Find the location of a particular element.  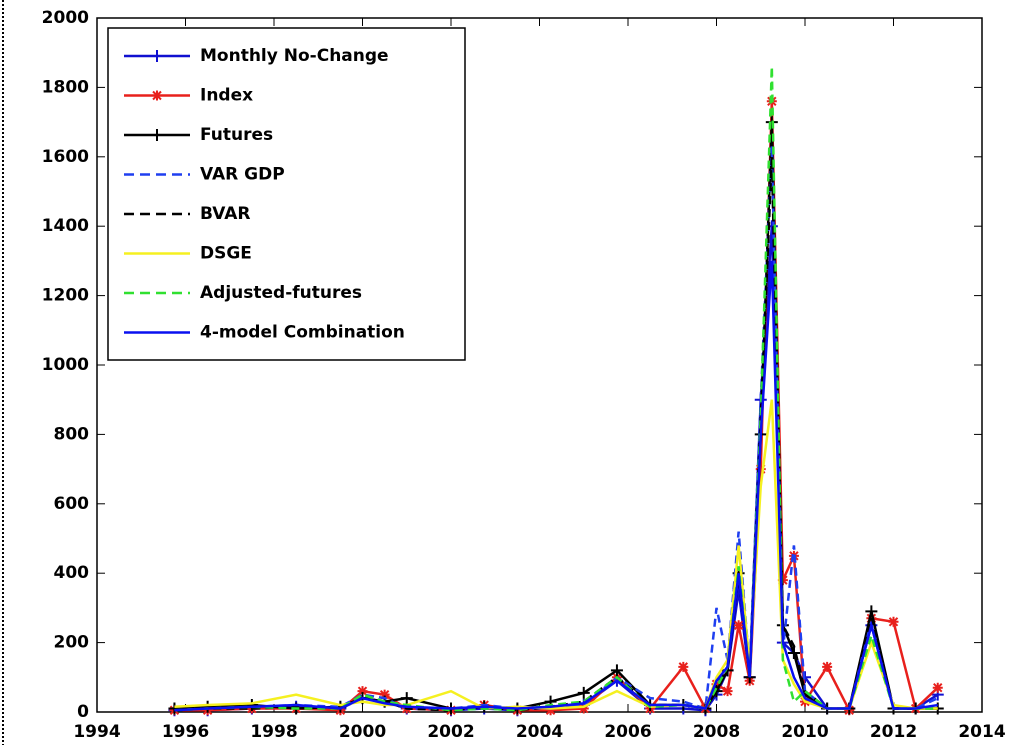

y-tick-label: 1400 is located at coordinates (65, 226).